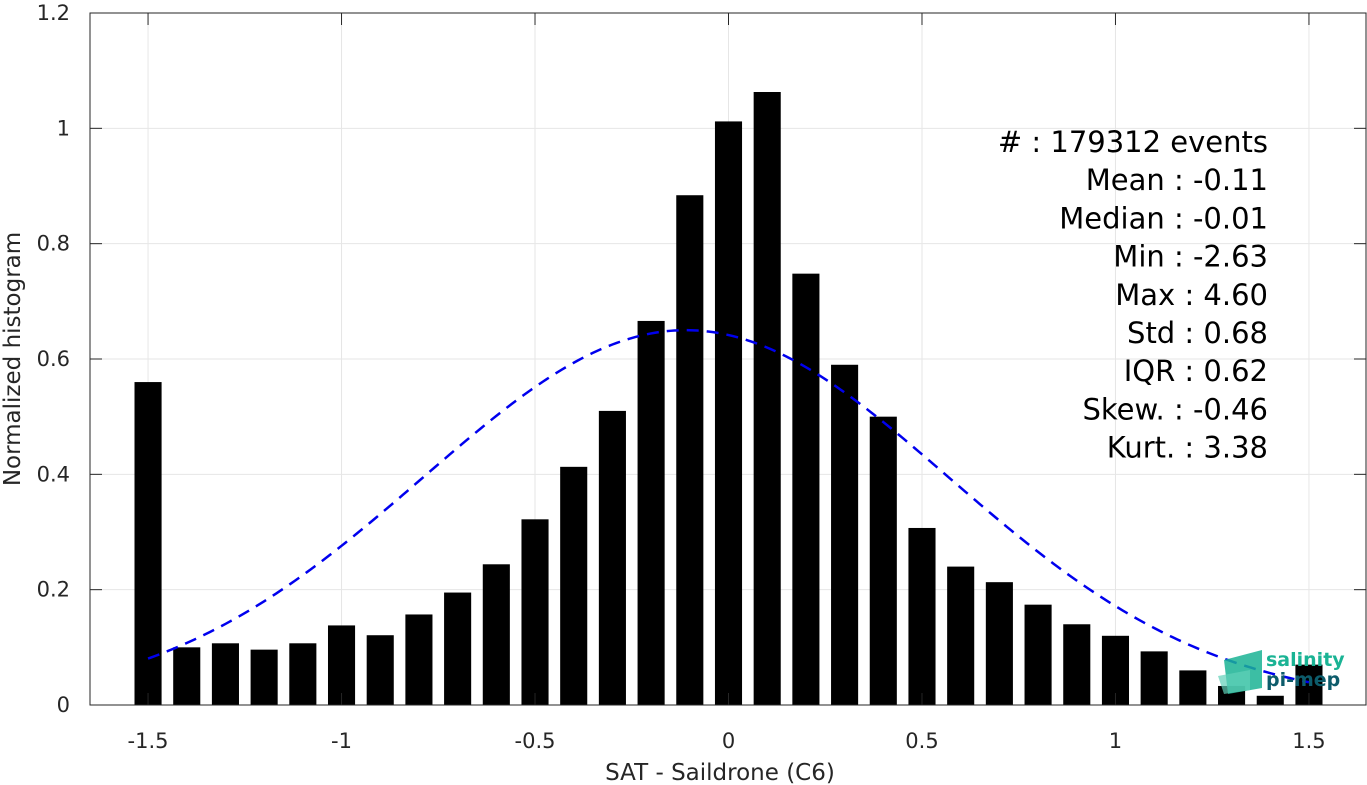  What do you see at coordinates (1234, 682) in the screenshot?
I see `logo-mark-shade-icon` at bounding box center [1234, 682].